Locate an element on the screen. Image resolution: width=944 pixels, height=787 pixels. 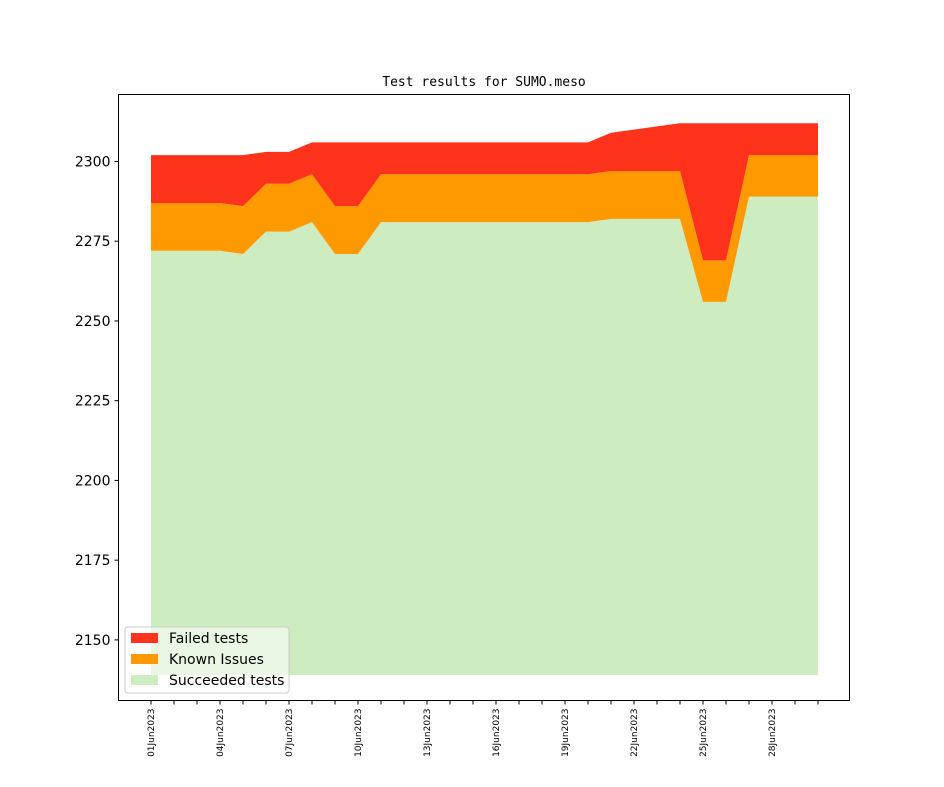
x-tick-label: 01Jun2023 is located at coordinates (152, 733).